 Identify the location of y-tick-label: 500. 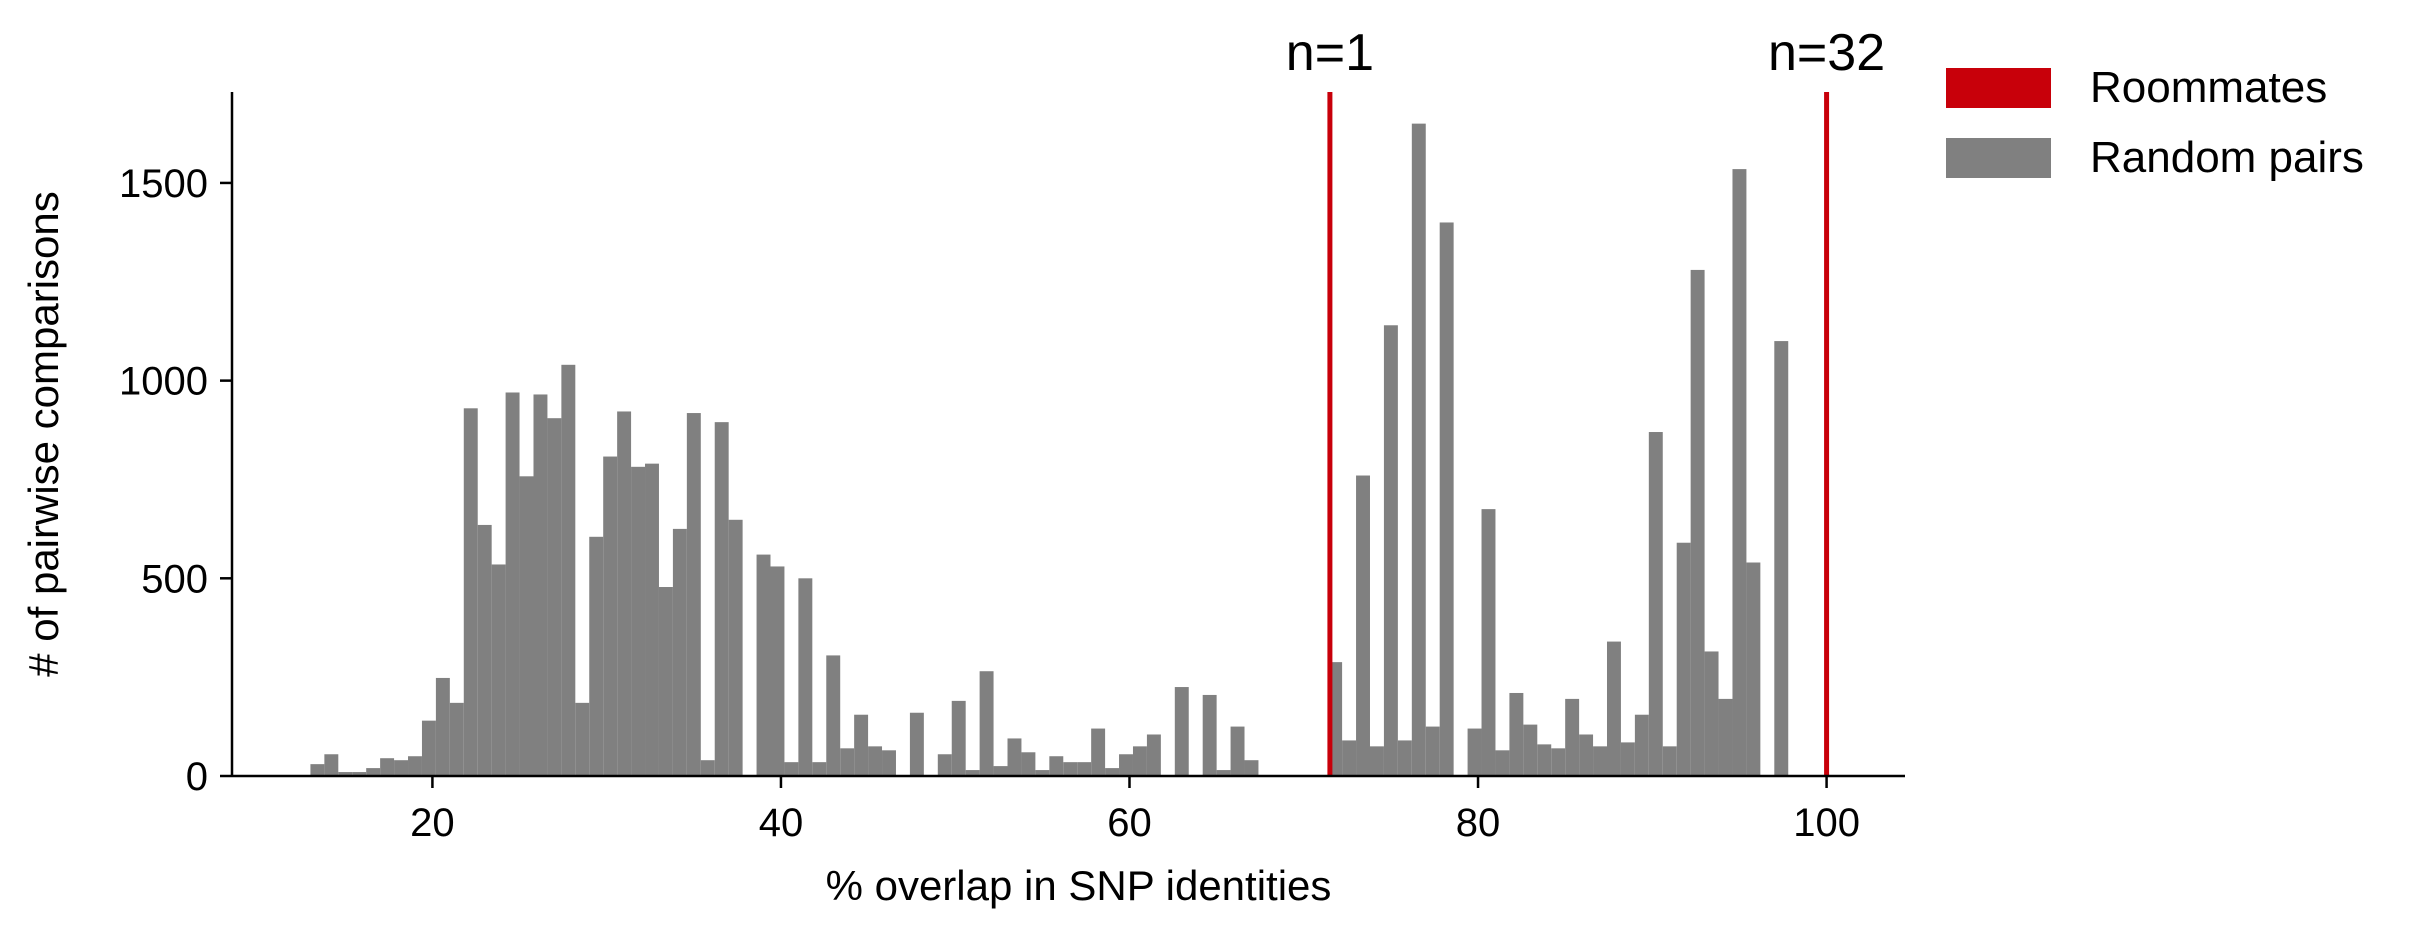
(174, 579).